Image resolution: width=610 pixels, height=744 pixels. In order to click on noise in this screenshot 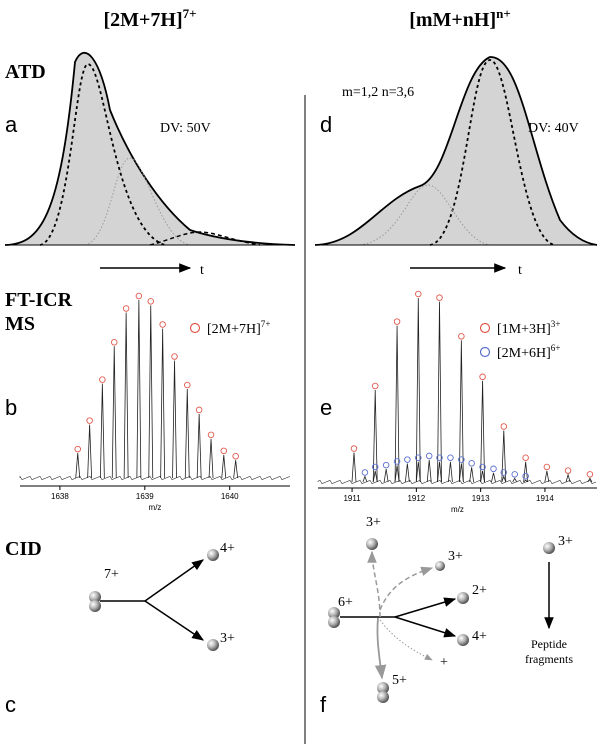, I will do `click(457, 482)`.